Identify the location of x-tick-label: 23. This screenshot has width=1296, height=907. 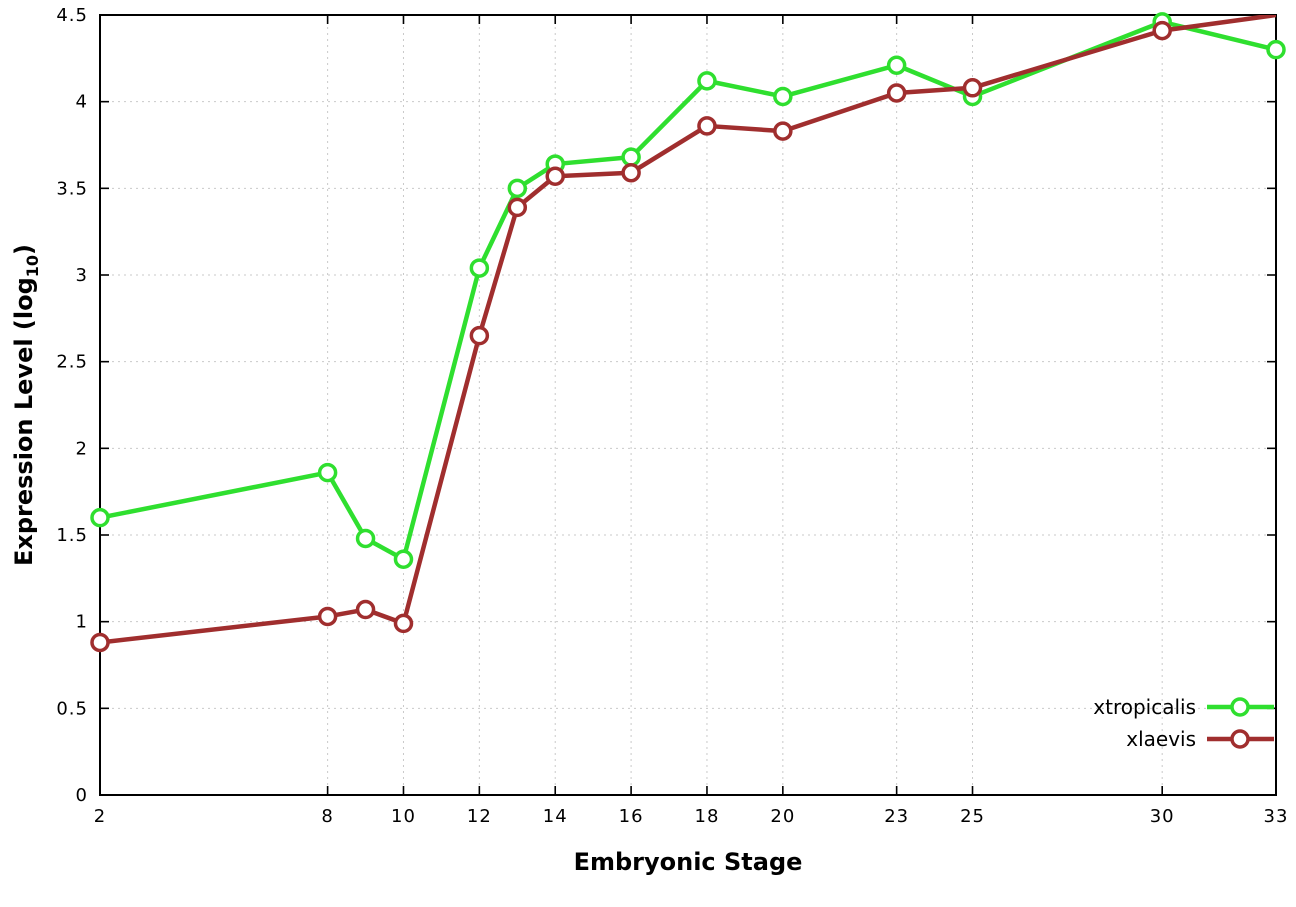
(896, 816).